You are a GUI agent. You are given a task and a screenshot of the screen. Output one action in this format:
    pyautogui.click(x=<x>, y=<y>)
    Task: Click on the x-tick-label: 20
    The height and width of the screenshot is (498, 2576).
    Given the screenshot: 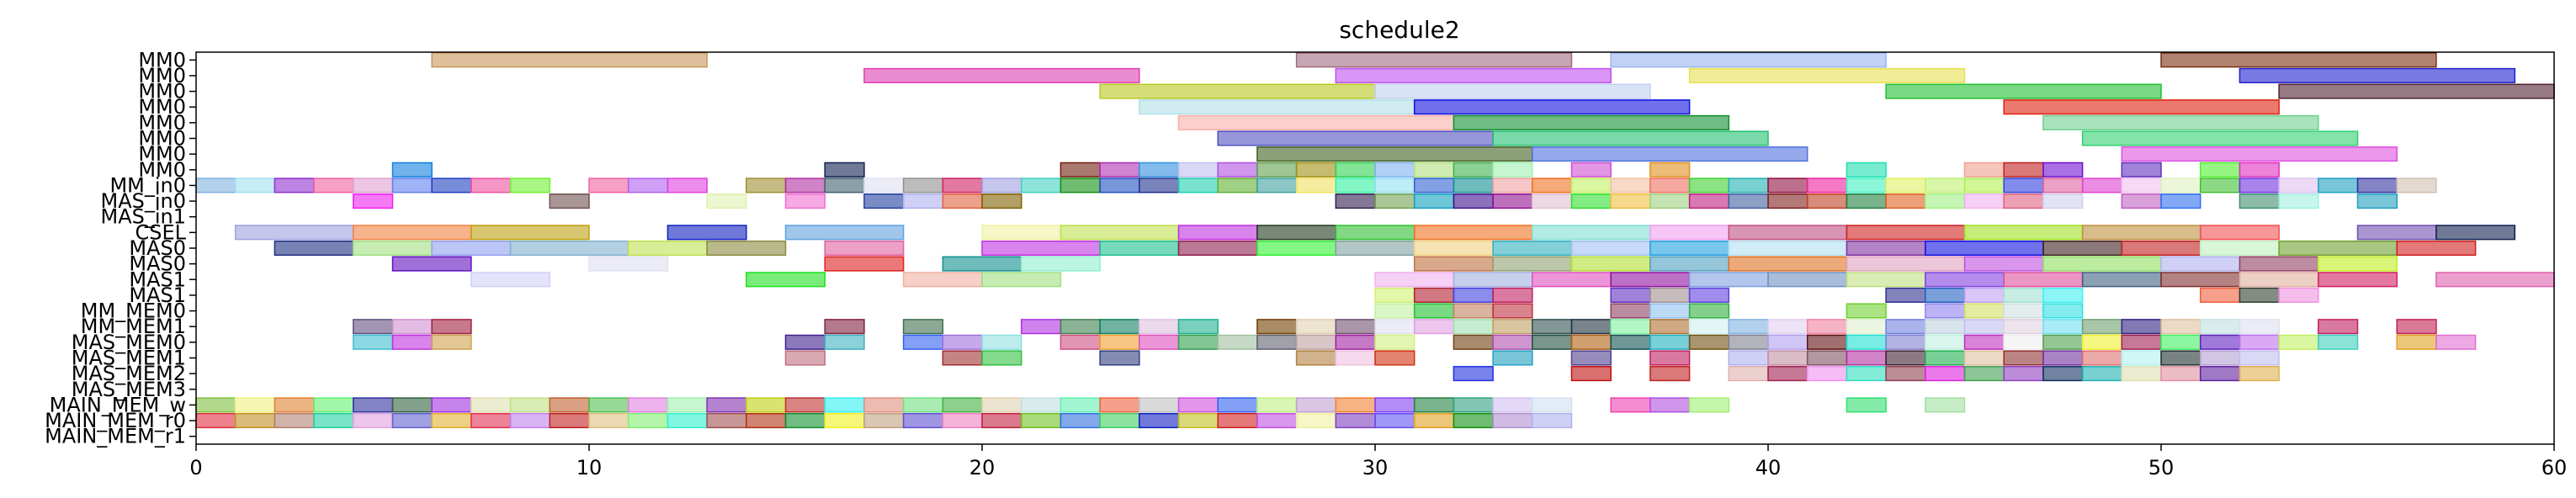 What is the action you would take?
    pyautogui.click(x=983, y=467)
    